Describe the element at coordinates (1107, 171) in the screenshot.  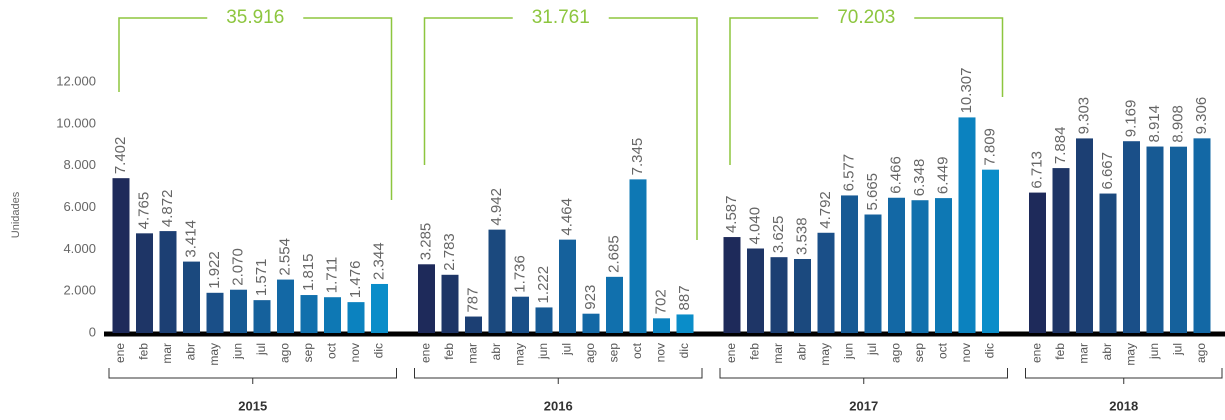
I see `value-label: 6.667` at that location.